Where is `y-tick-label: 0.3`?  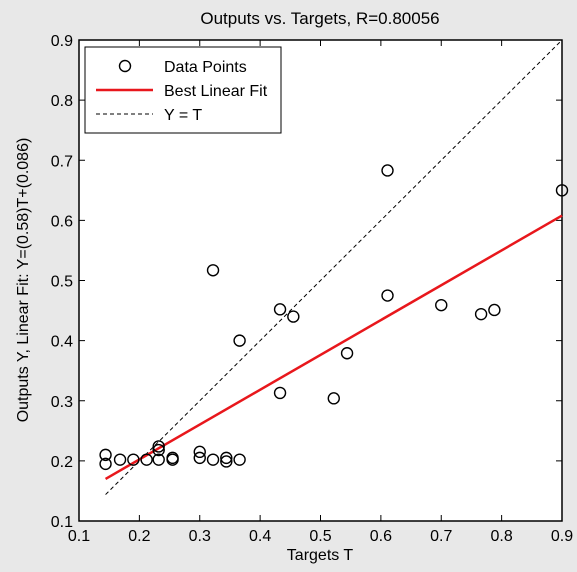
y-tick-label: 0.3 is located at coordinates (62, 402).